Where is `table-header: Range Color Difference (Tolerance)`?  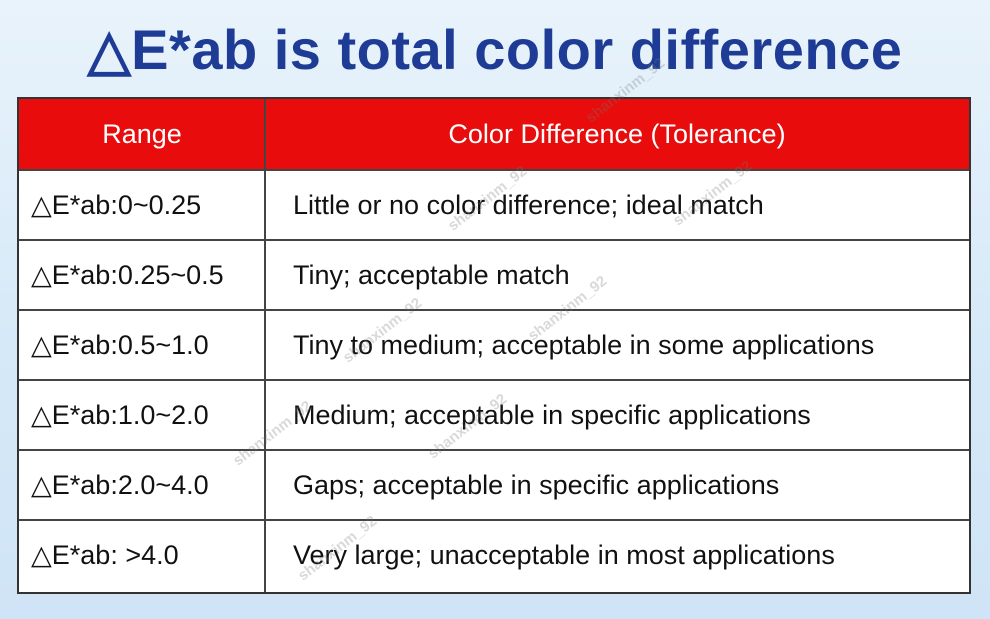 table-header: Range Color Difference (Tolerance) is located at coordinates (494, 134).